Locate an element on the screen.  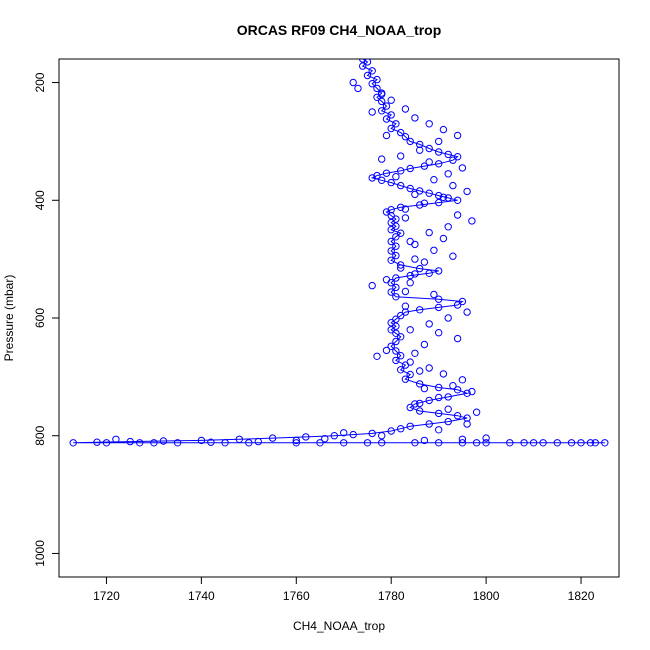
x-tick-label: 1760 is located at coordinates (296, 596).